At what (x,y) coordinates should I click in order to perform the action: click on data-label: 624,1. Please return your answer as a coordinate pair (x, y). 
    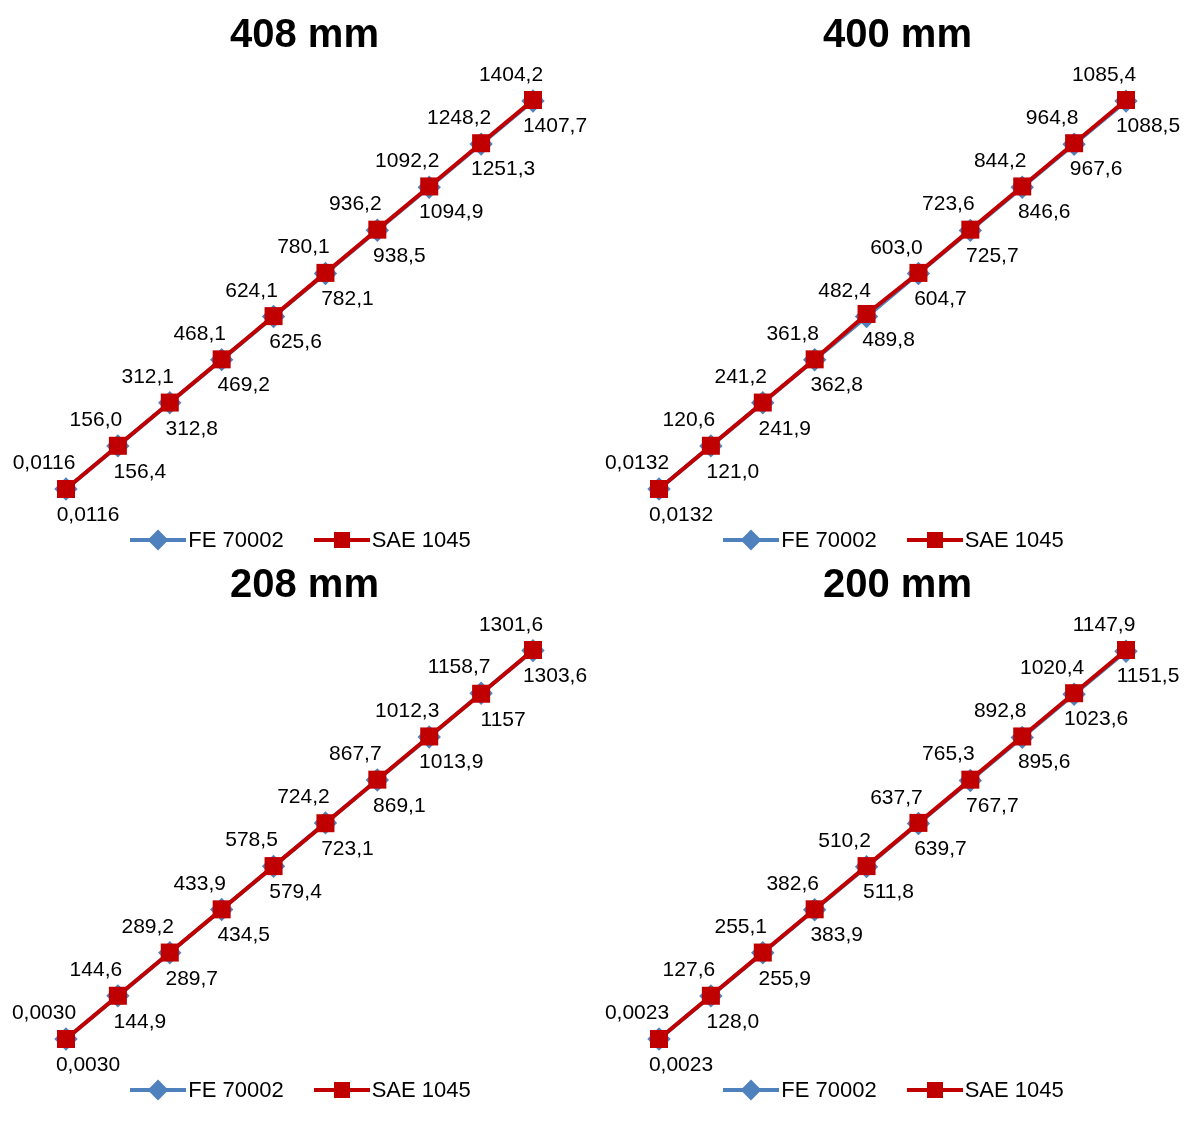
    Looking at the image, I should click on (251, 289).